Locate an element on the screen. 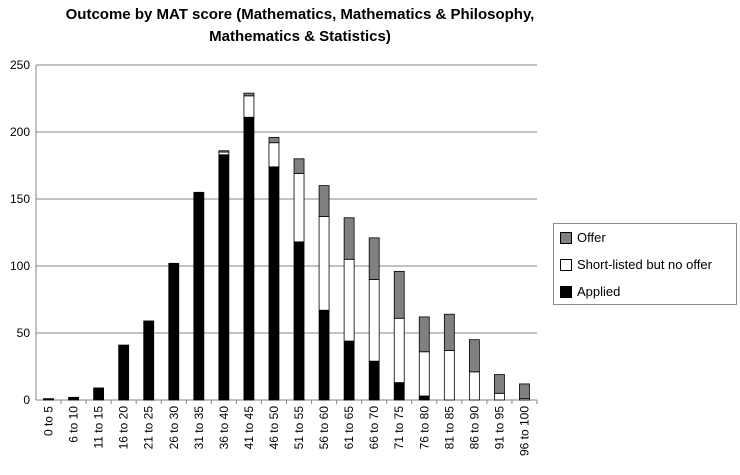 The image size is (740, 475). legend-label-offer: Offer is located at coordinates (591, 237).